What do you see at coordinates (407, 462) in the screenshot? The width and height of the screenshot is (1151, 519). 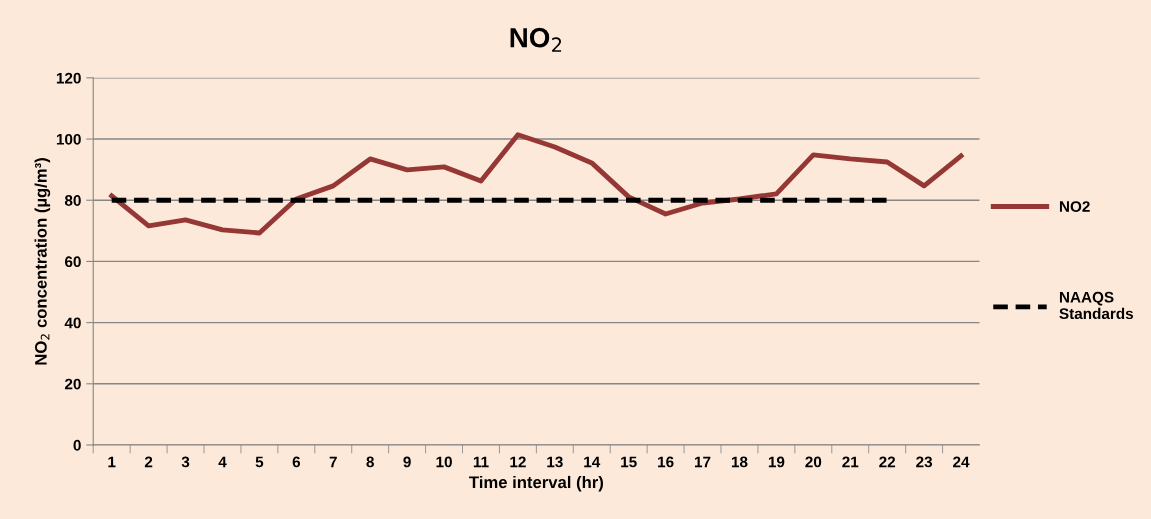 I see `x-tick-label: 9` at bounding box center [407, 462].